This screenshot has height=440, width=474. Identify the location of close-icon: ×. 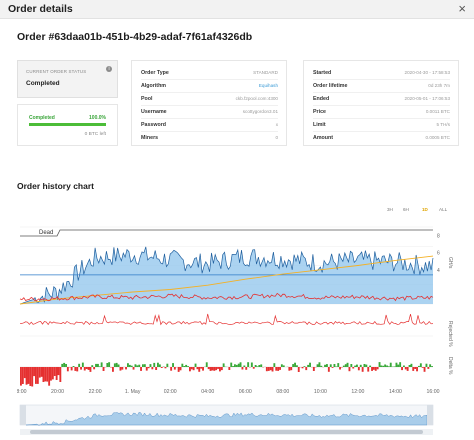
(462, 8).